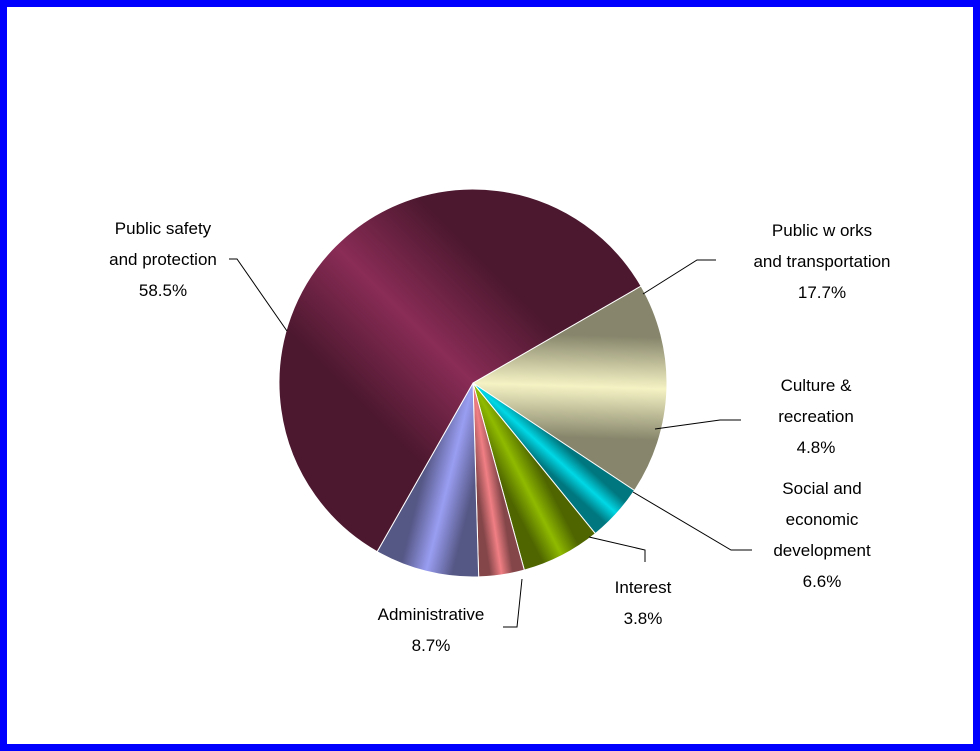 This screenshot has width=980, height=751. I want to click on slice-name-line: economic, so click(822, 519).